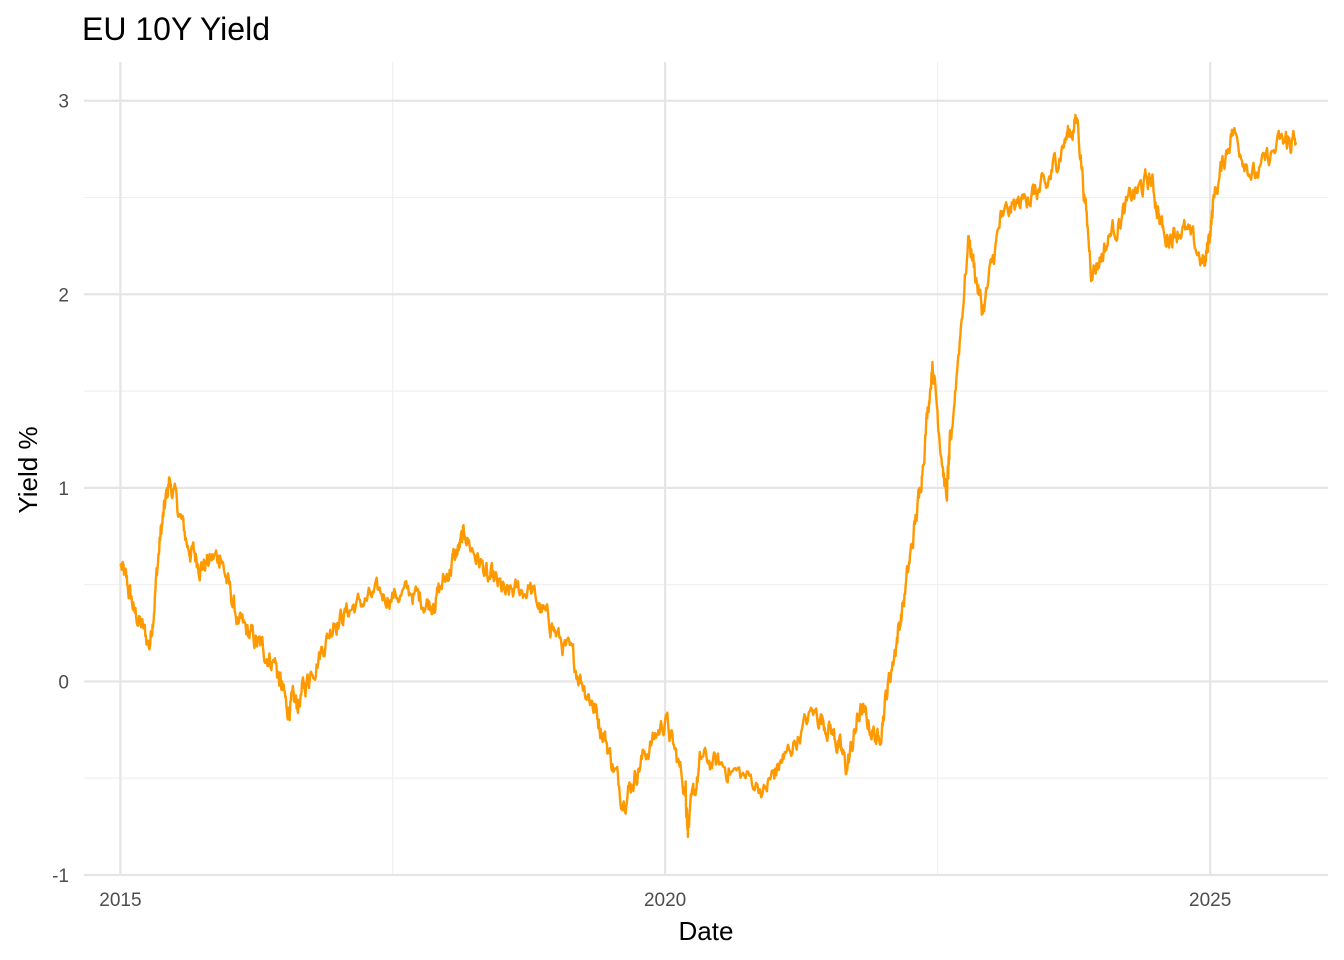  I want to click on y-tick-label: 0, so click(63, 682).